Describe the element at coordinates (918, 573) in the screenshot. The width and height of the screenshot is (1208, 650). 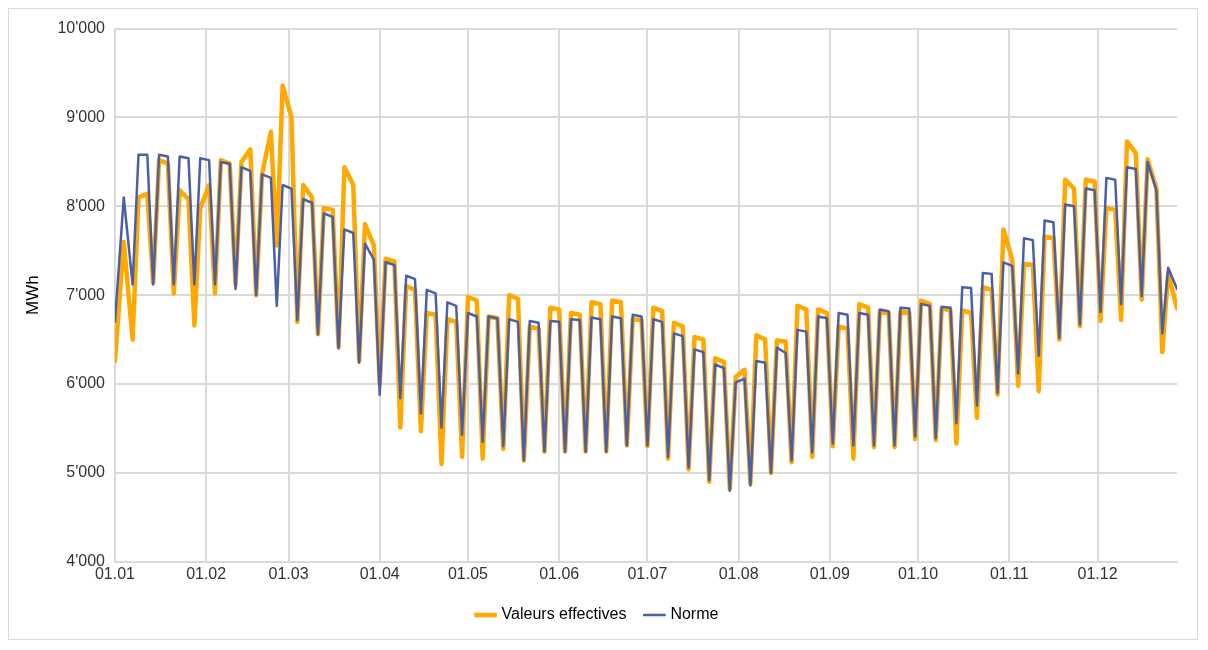
I see `x-tick-label: 01.10` at that location.